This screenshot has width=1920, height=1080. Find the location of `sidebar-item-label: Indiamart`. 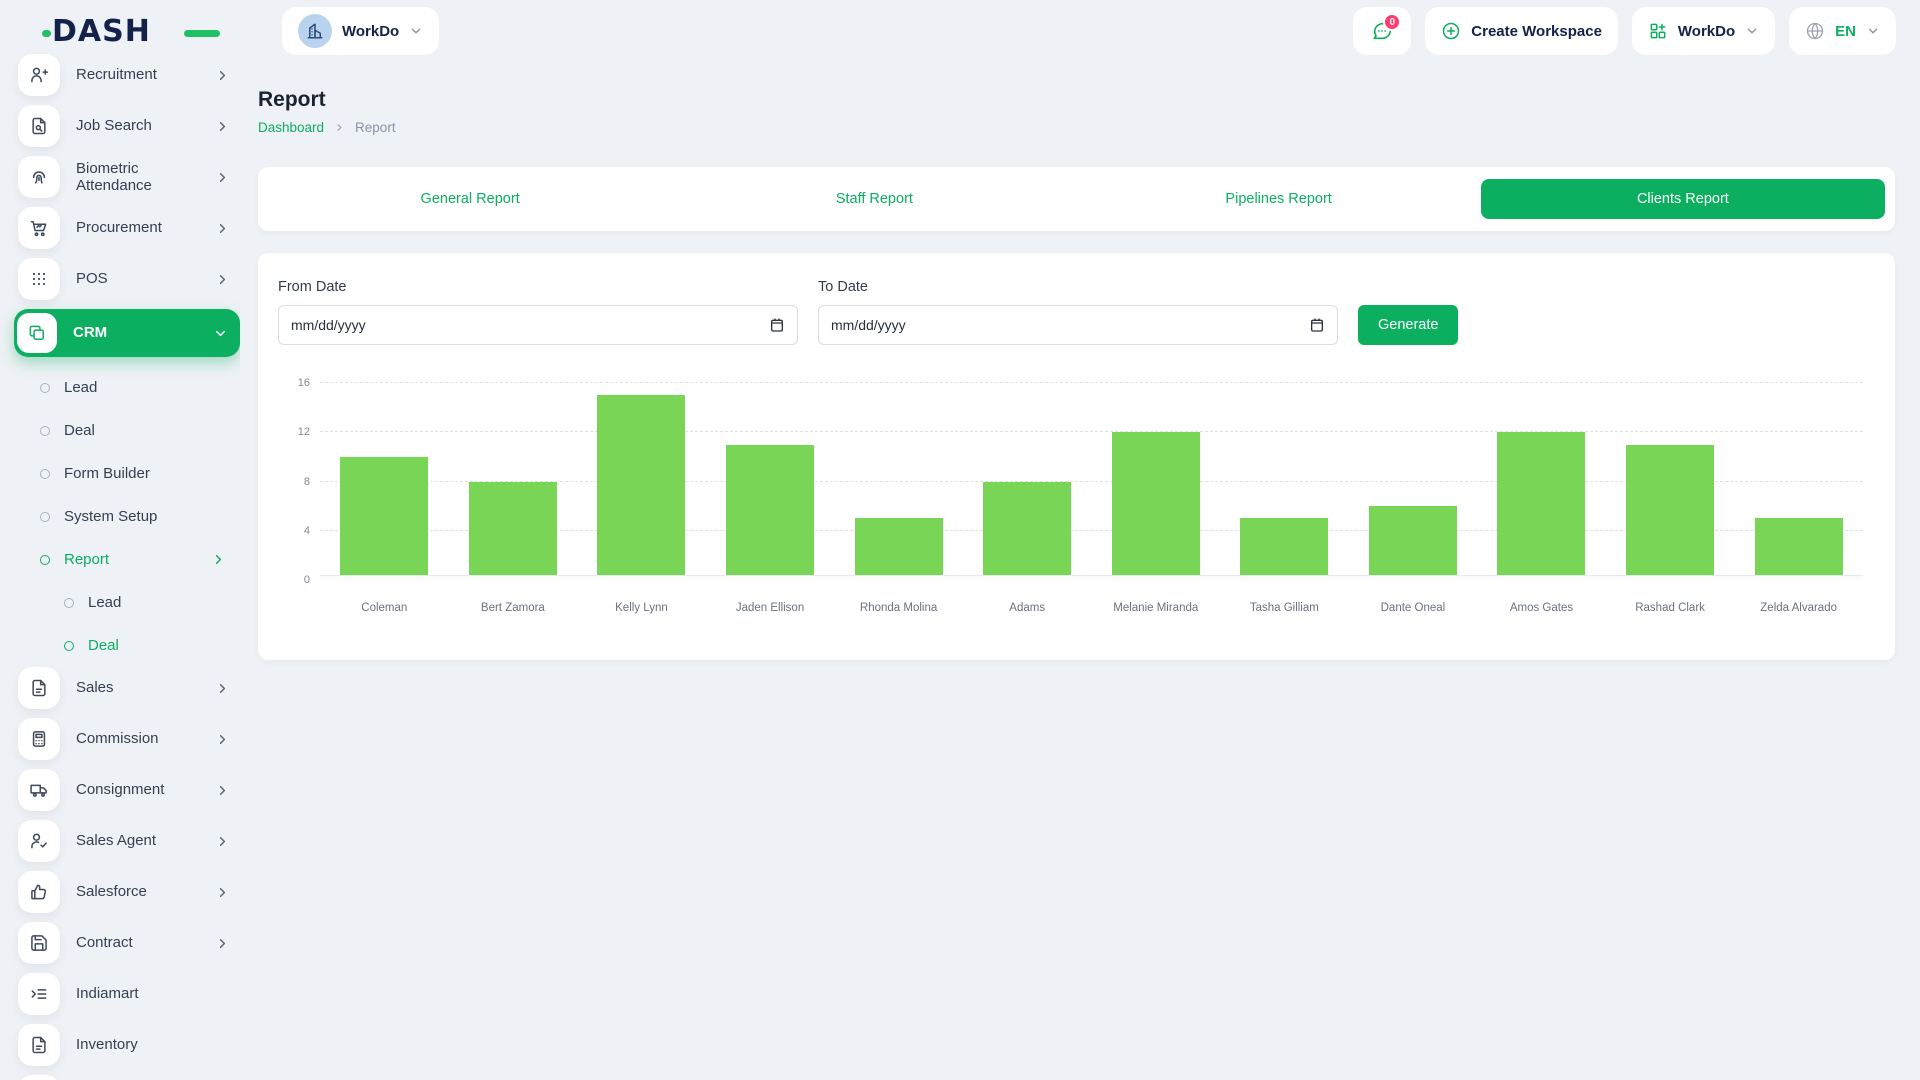

sidebar-item-label: Indiamart is located at coordinates (107, 994).